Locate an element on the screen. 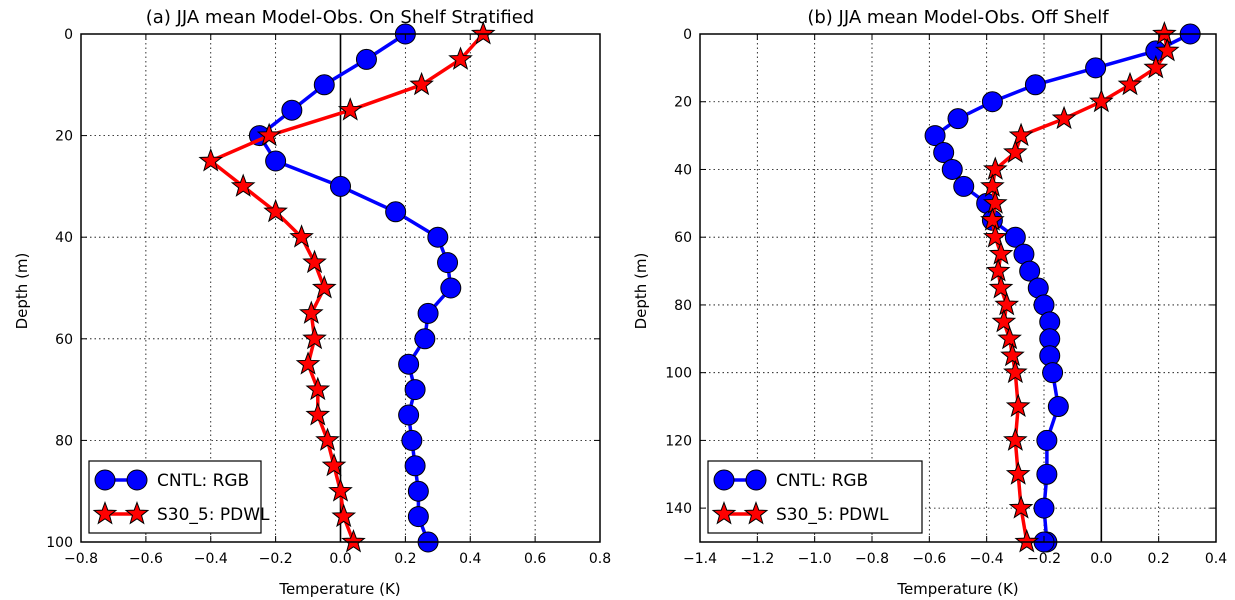 This screenshot has width=1235, height=600. panel-b-title: (b) JJA mean Model-Obs. Off Shelf is located at coordinates (958, 17).